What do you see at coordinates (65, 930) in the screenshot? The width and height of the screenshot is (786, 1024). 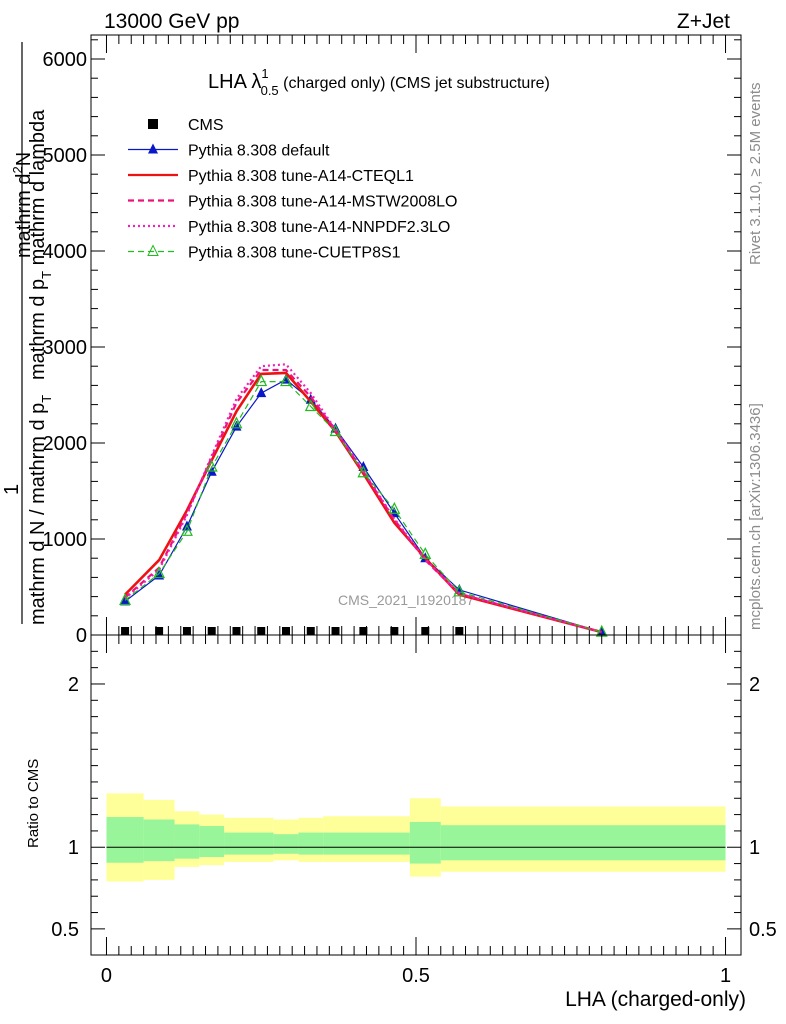 I see `ratio-y-tick-label: 0.5` at bounding box center [65, 930].